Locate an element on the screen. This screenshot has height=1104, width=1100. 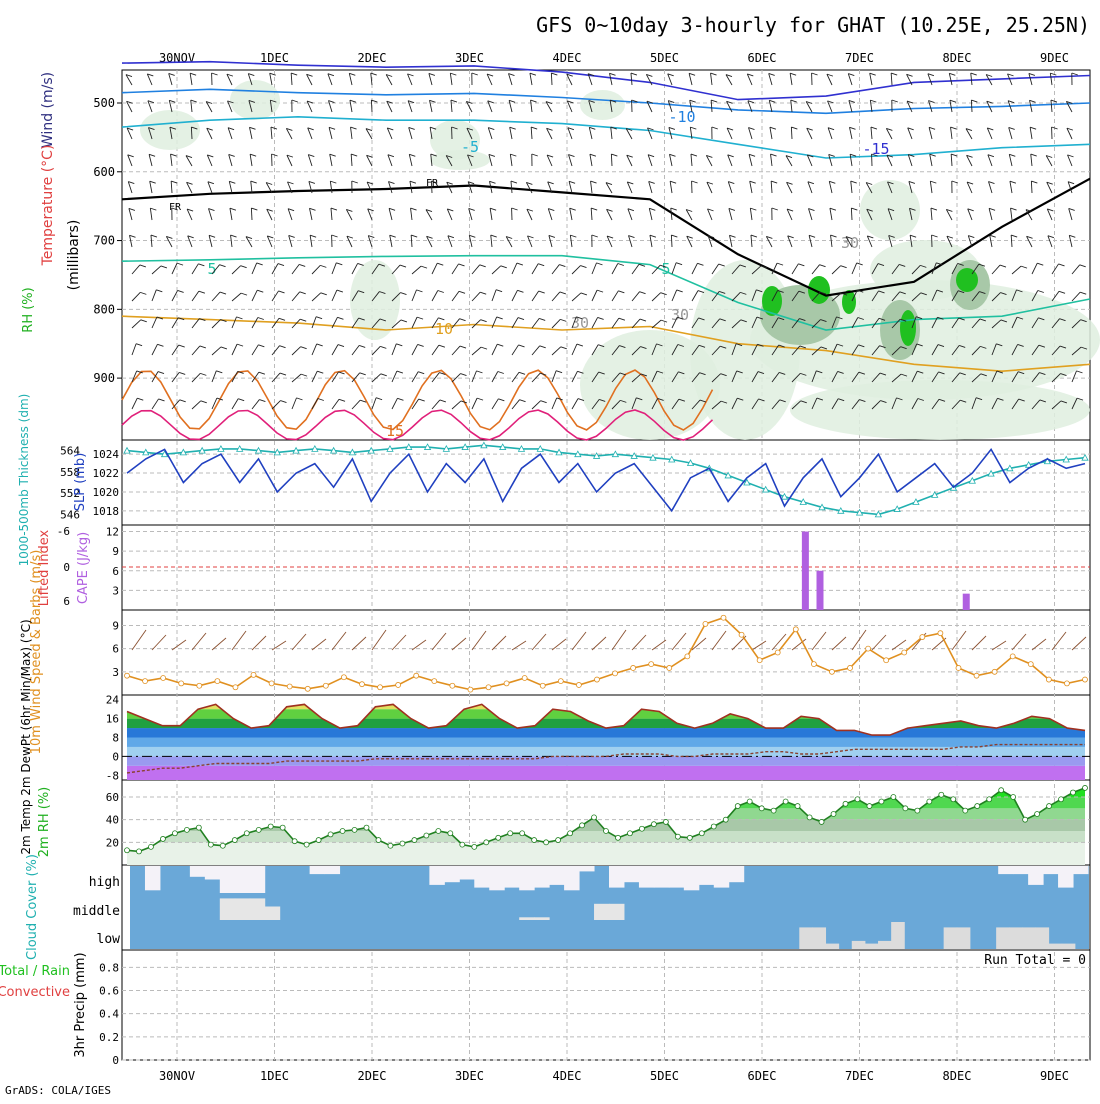
bottom-date-label: 4DEC is located at coordinates (567, 1076).